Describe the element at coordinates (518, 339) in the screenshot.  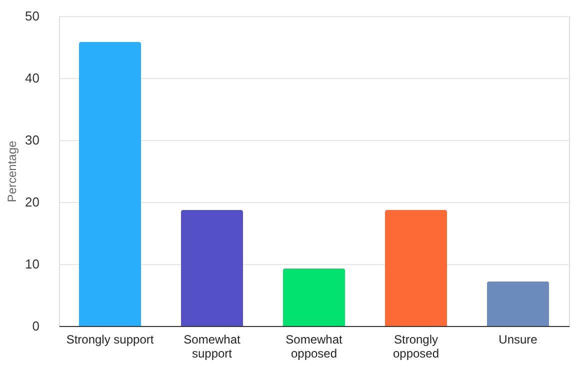
I see `x-tick-label: Unsure` at that location.